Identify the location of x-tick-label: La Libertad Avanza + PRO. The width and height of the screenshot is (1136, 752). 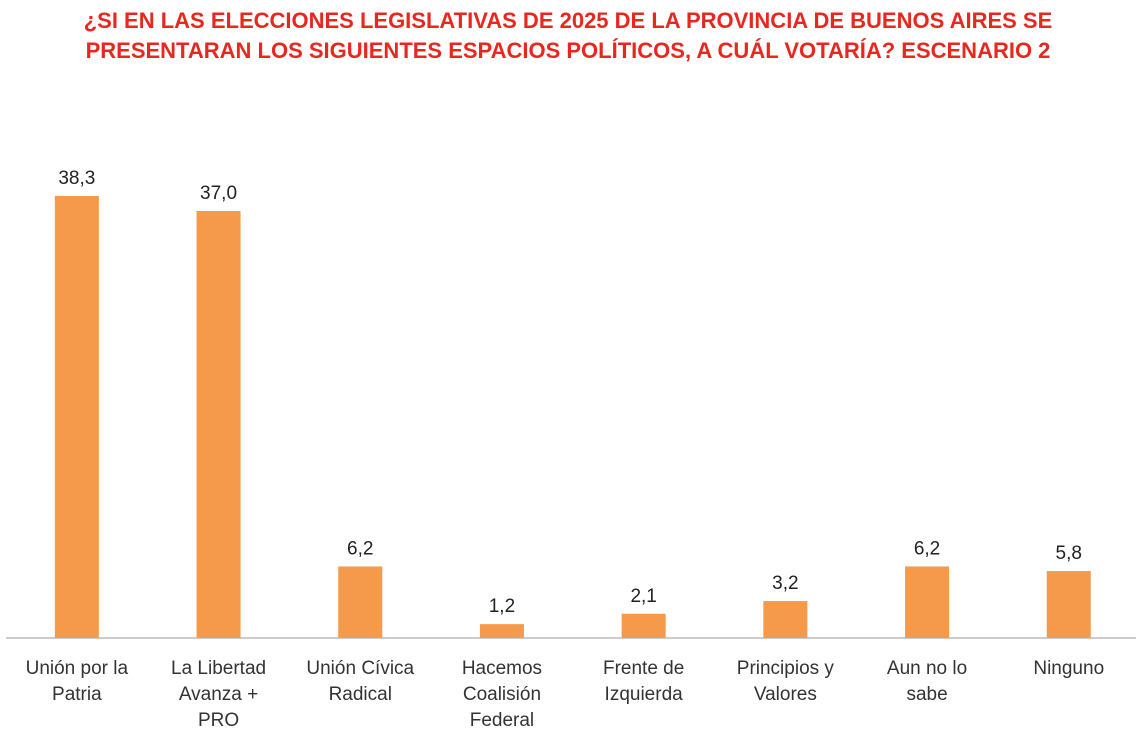
(219, 694).